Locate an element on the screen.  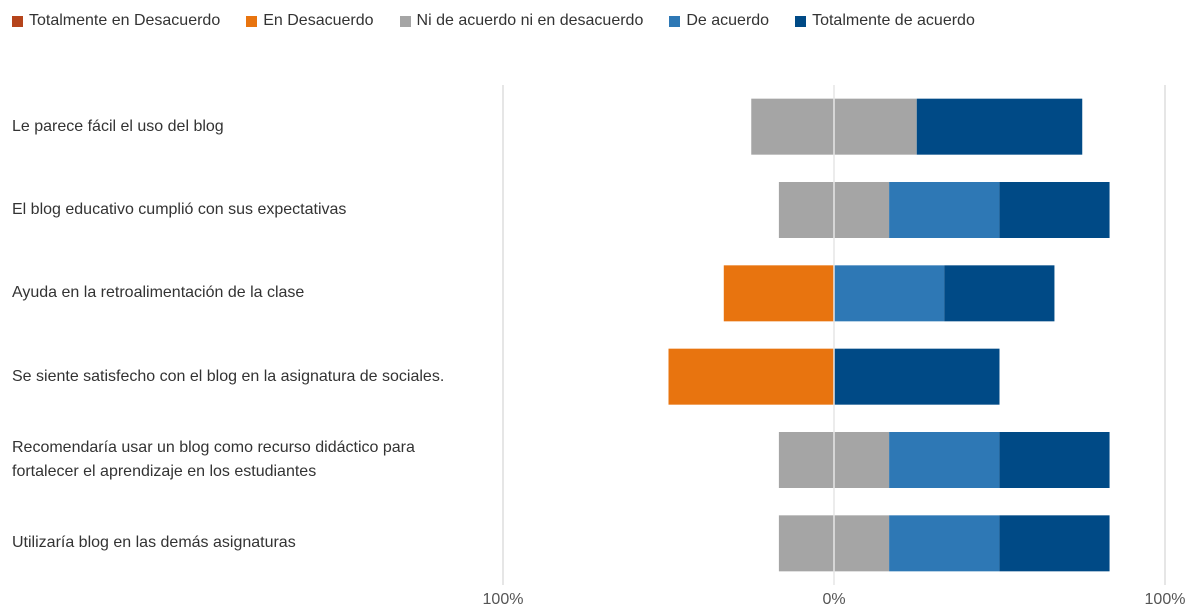
legend-label: De acuerdo is located at coordinates (728, 20).